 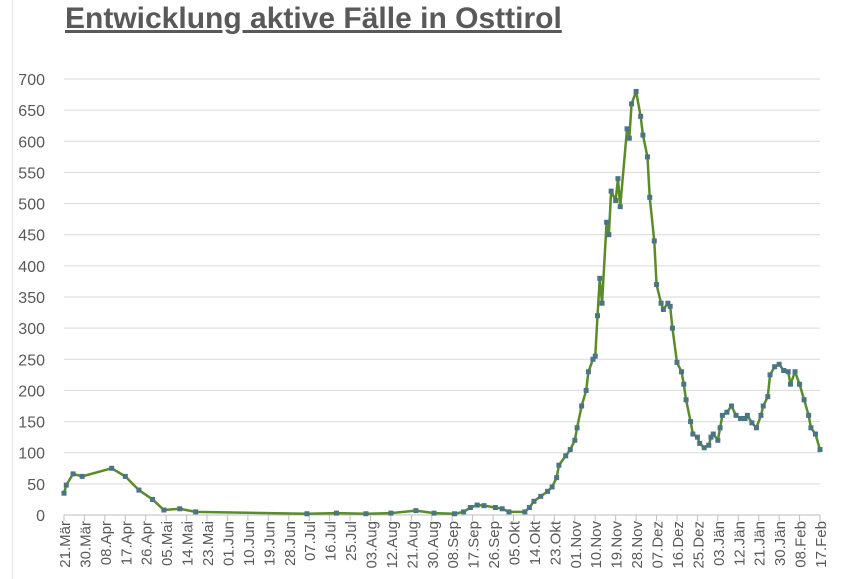 What do you see at coordinates (412, 545) in the screenshot?
I see `x-tick-label: 21.Aug` at bounding box center [412, 545].